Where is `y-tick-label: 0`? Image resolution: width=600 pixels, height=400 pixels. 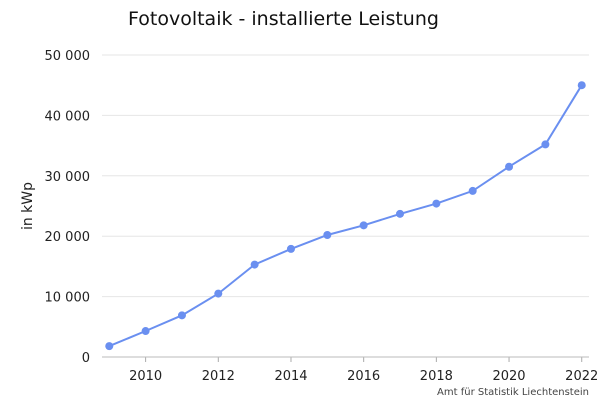 y-tick-label: 0 is located at coordinates (86, 358).